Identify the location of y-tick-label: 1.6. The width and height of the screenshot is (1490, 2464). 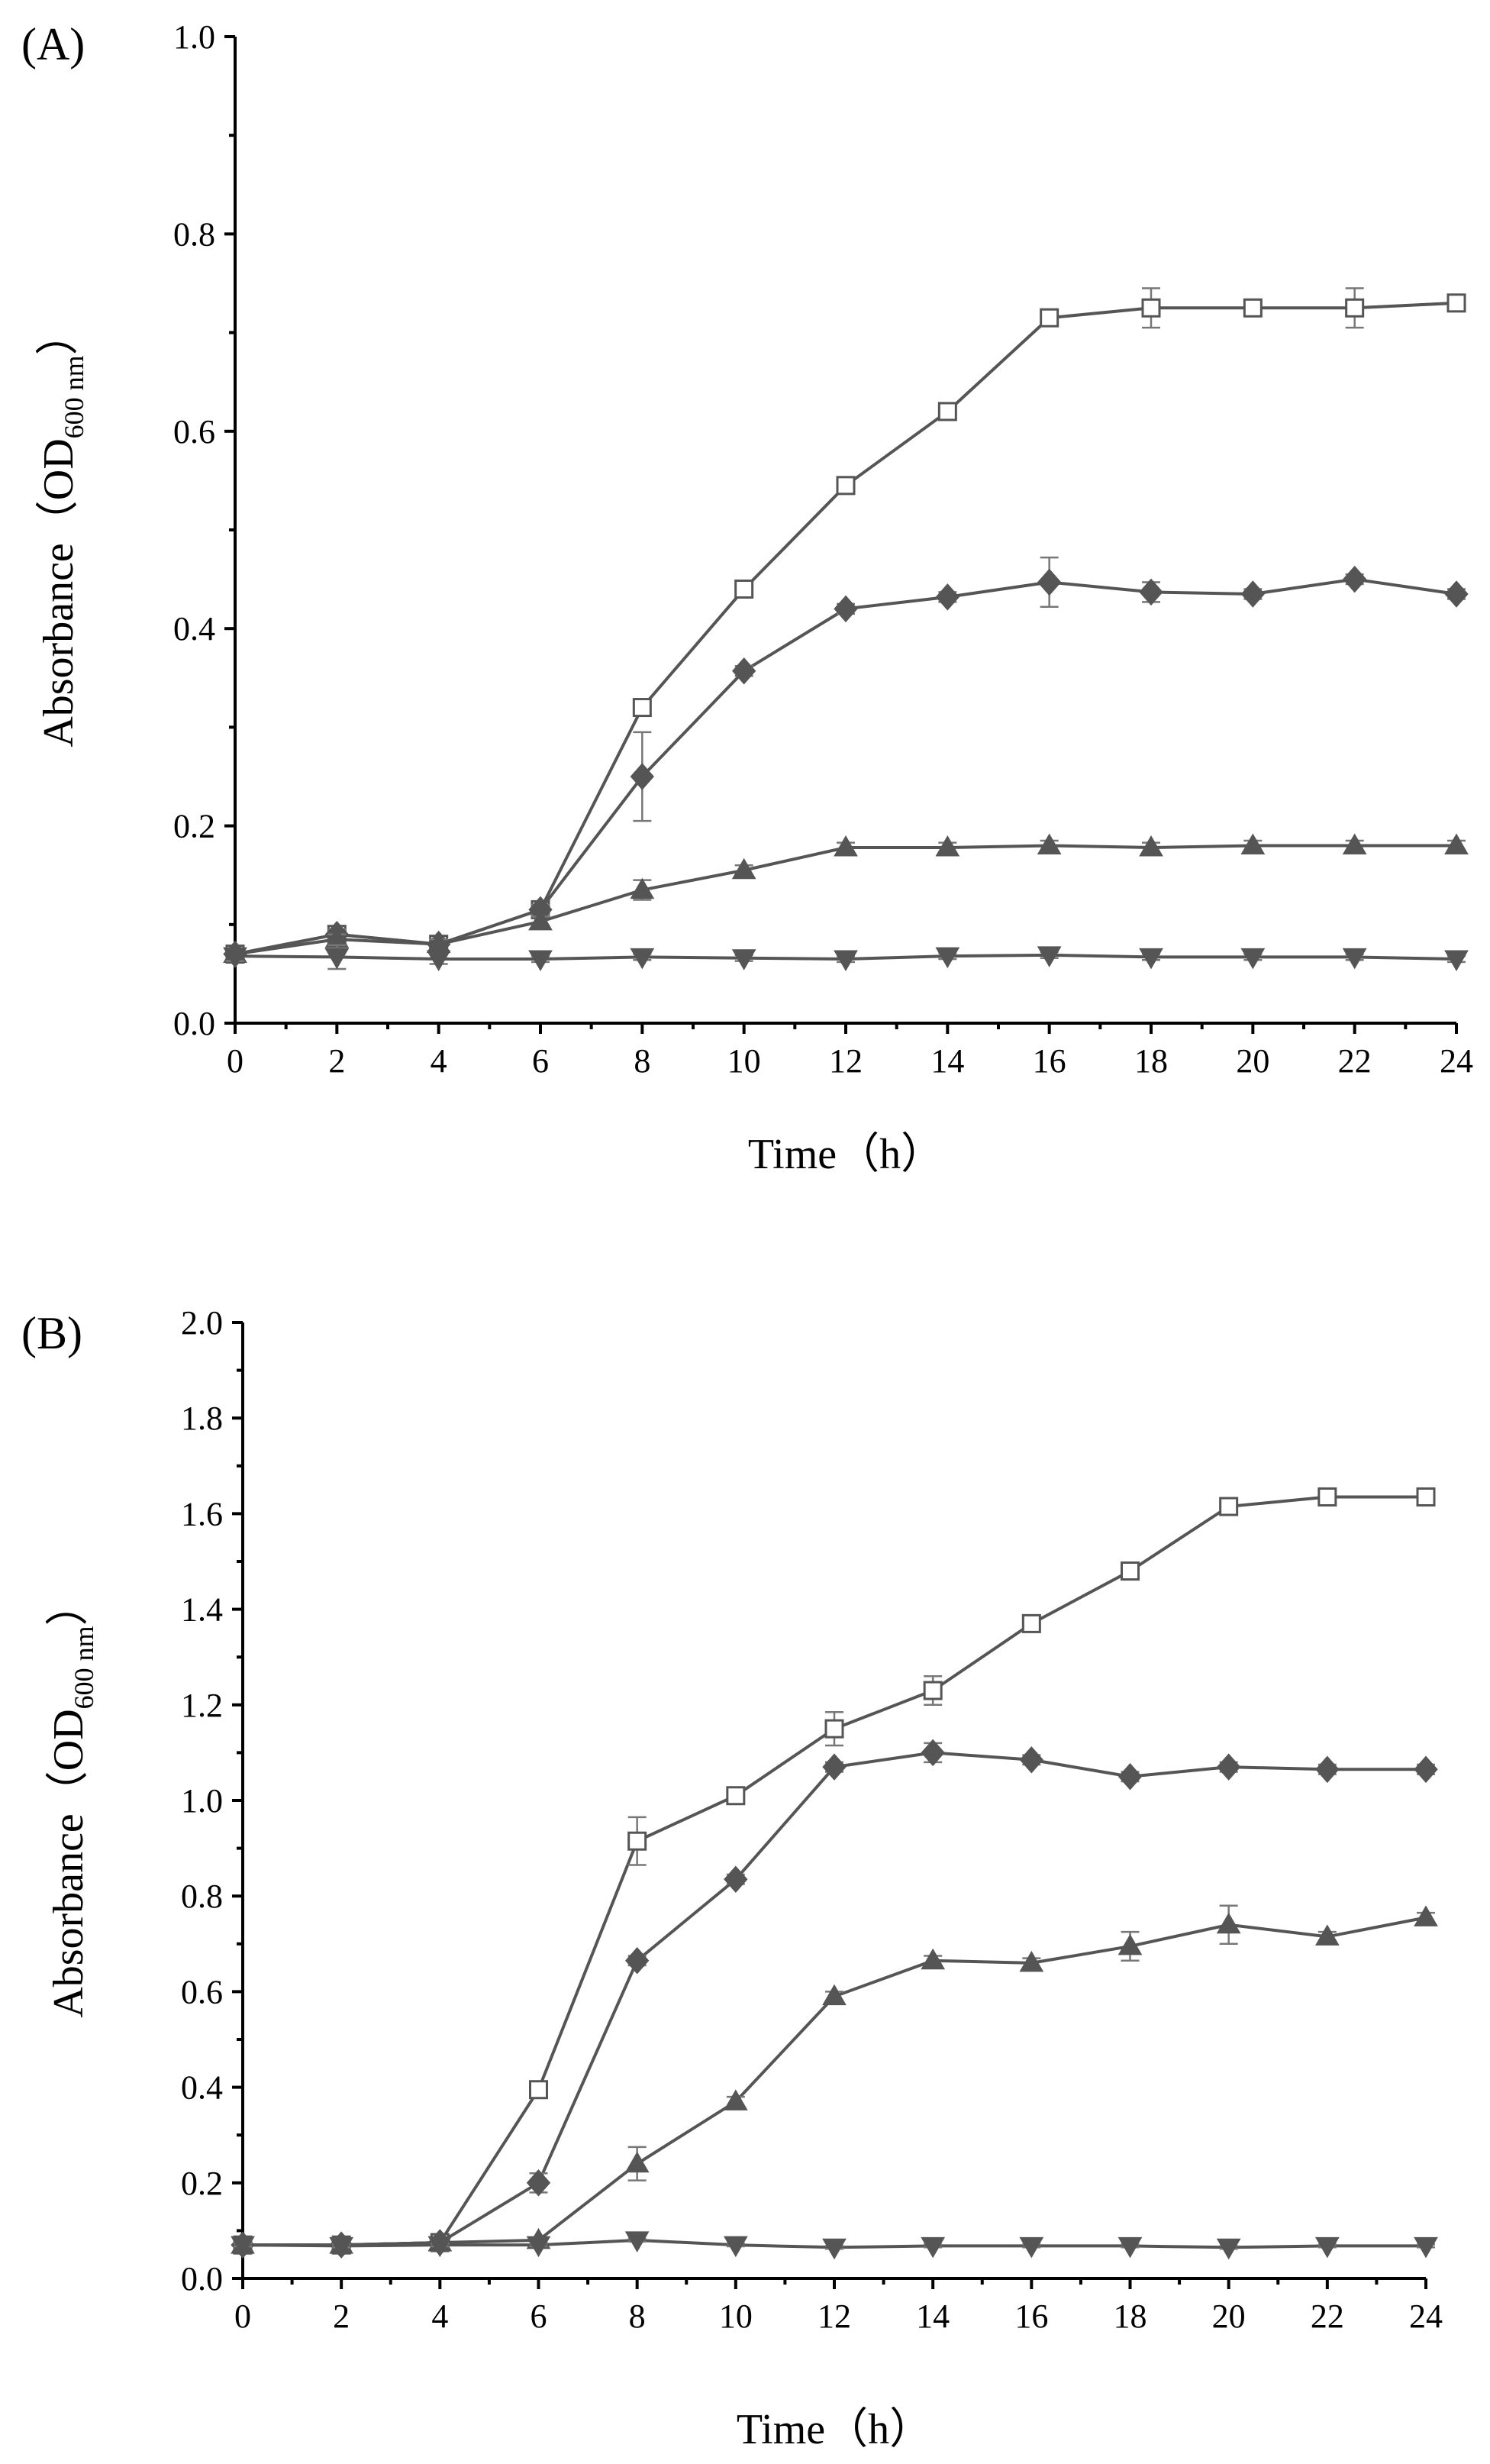
(202, 1513).